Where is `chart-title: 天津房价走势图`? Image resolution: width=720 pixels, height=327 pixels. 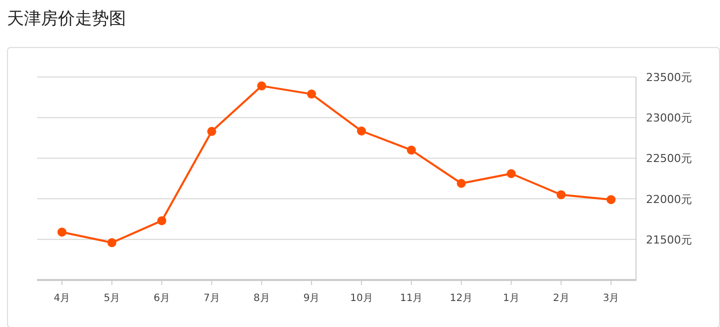 chart-title: 天津房价走势图 is located at coordinates (66, 18).